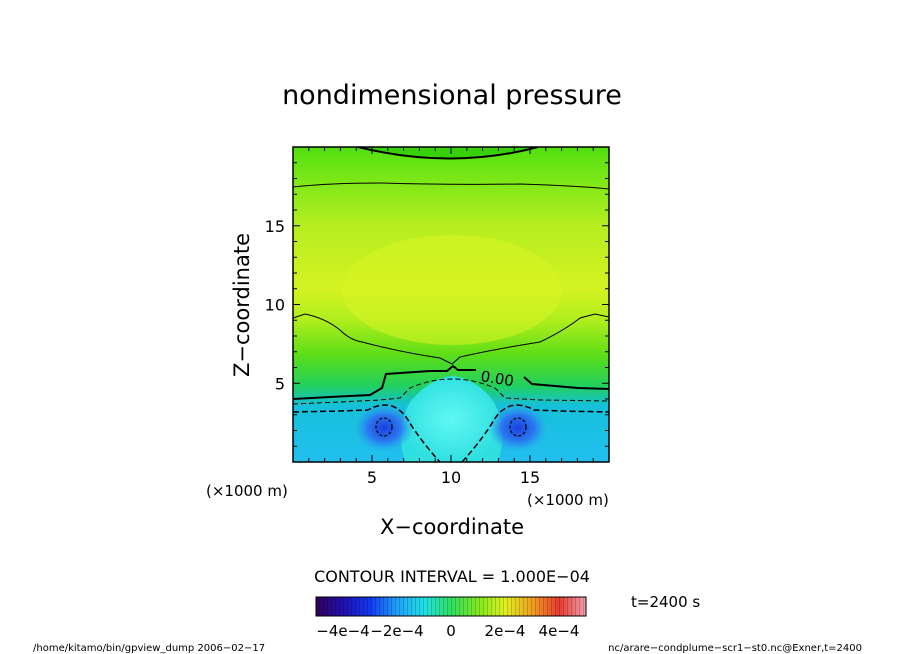 The width and height of the screenshot is (904, 654). I want to click on contour-upper, so click(451, 186).